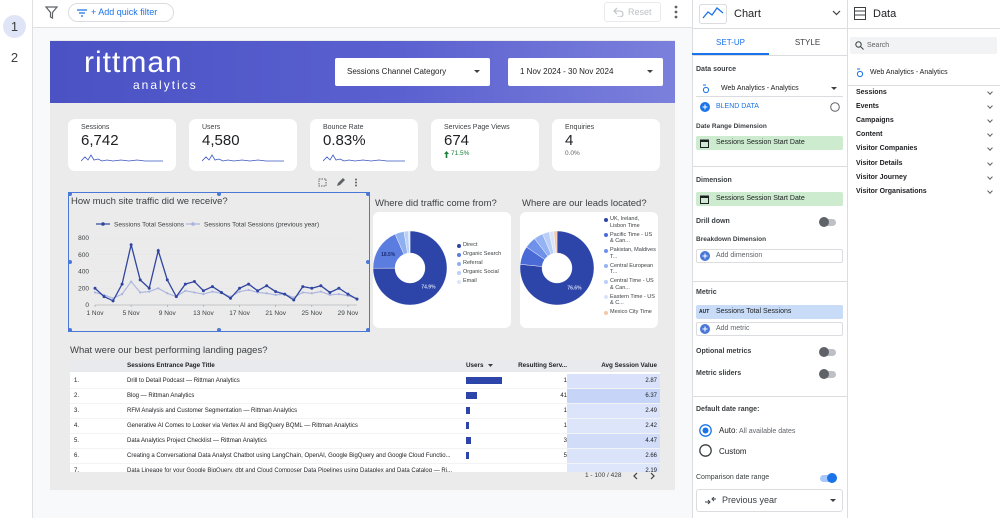  What do you see at coordinates (769, 166) in the screenshot?
I see `panel-divider` at bounding box center [769, 166].